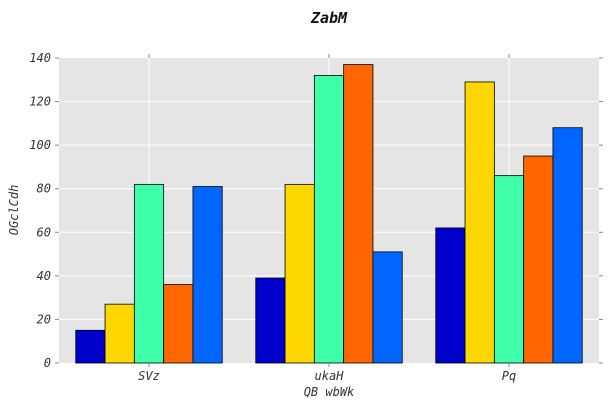 The image size is (612, 408). What do you see at coordinates (44, 232) in the screenshot?
I see `y-tick-label: 60` at bounding box center [44, 232].